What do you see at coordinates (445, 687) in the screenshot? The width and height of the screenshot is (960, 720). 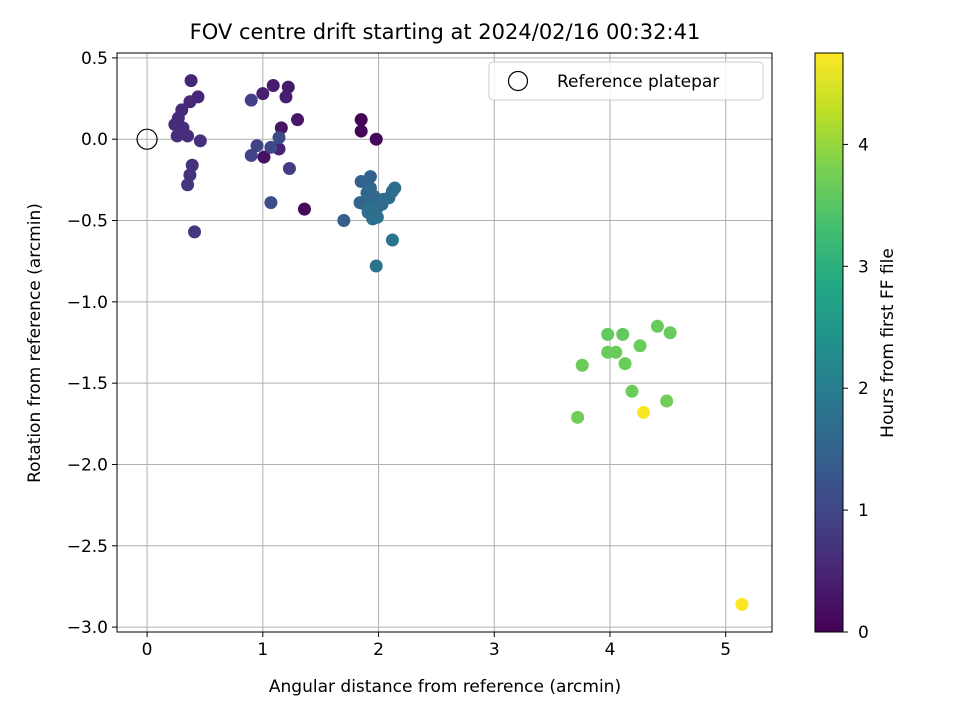 I see `x-axis-label: Angular distance from reference (arcmin)` at bounding box center [445, 687].